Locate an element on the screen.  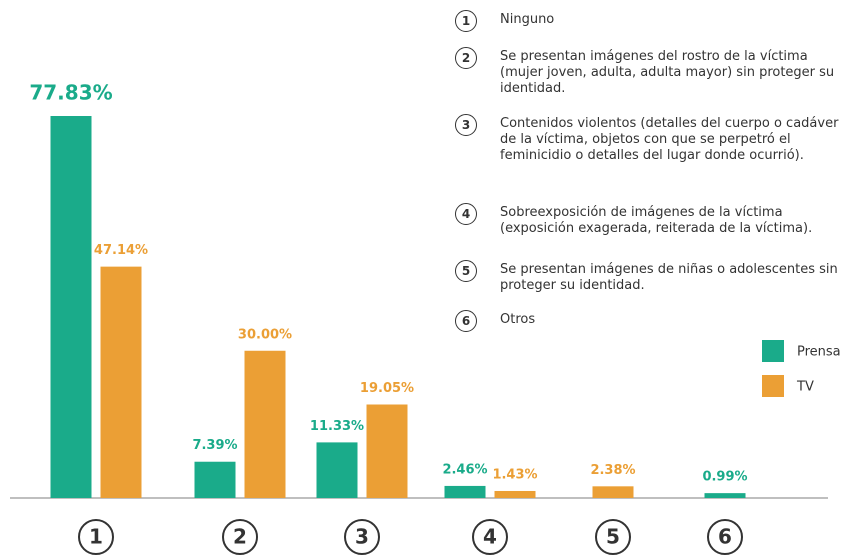
description-number: 2 is located at coordinates (466, 58).